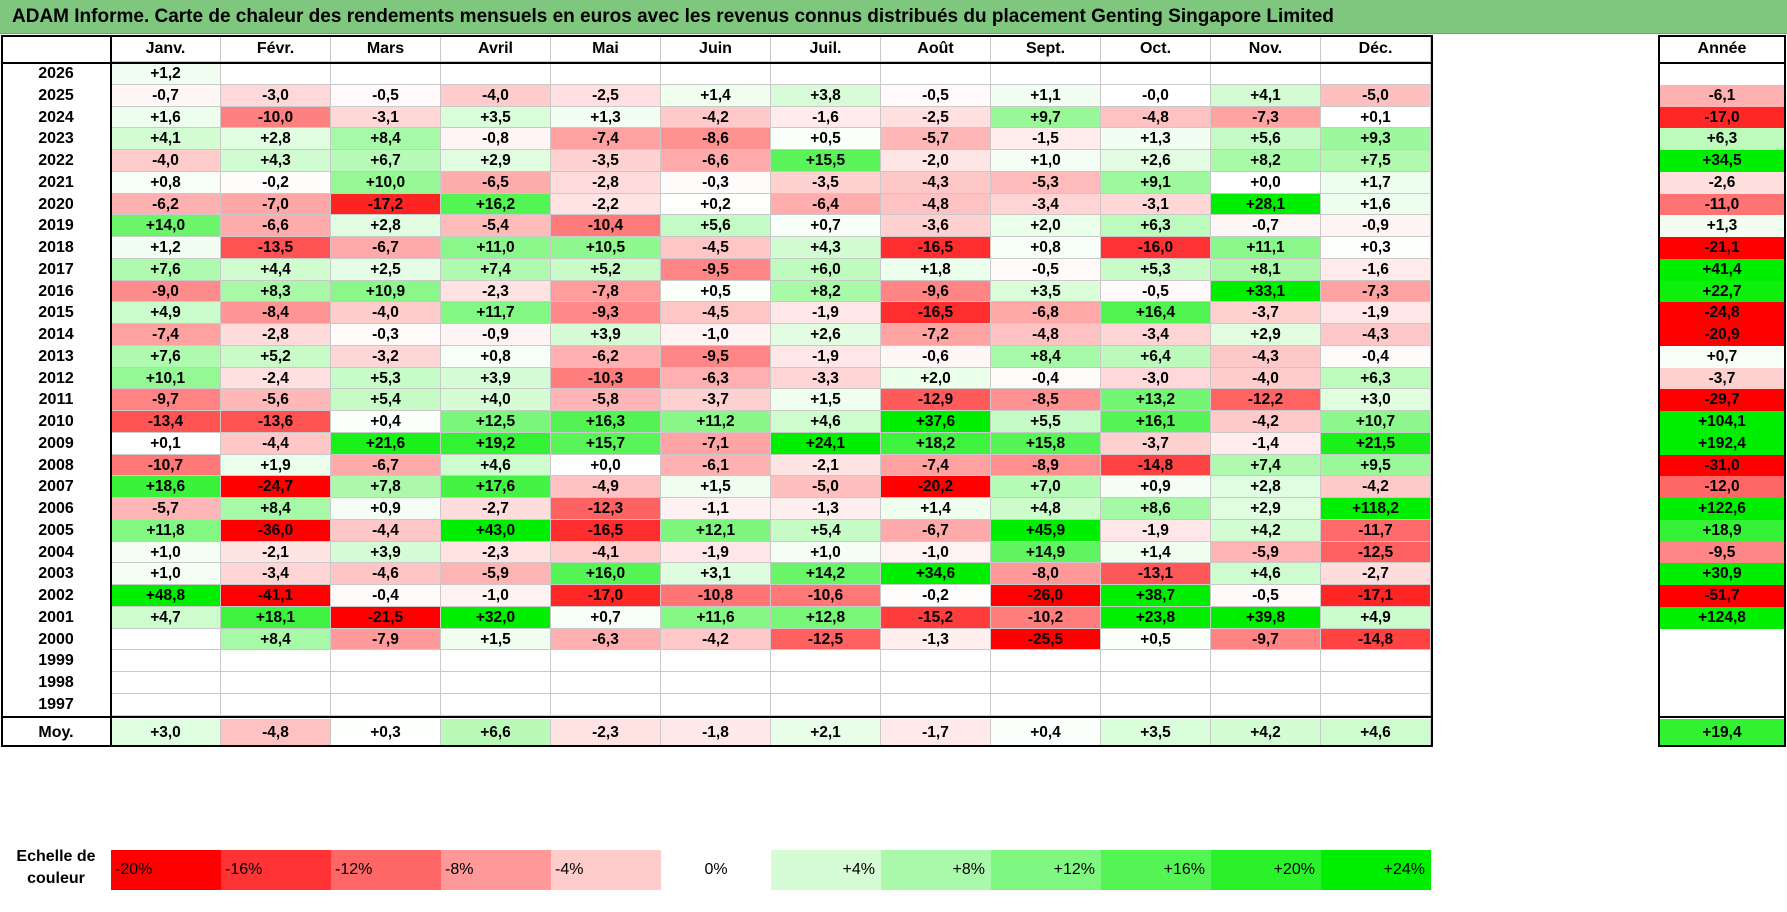 This screenshot has height=912, width=1787. What do you see at coordinates (496, 400) in the screenshot?
I see `heatmap-cell: +4,0` at bounding box center [496, 400].